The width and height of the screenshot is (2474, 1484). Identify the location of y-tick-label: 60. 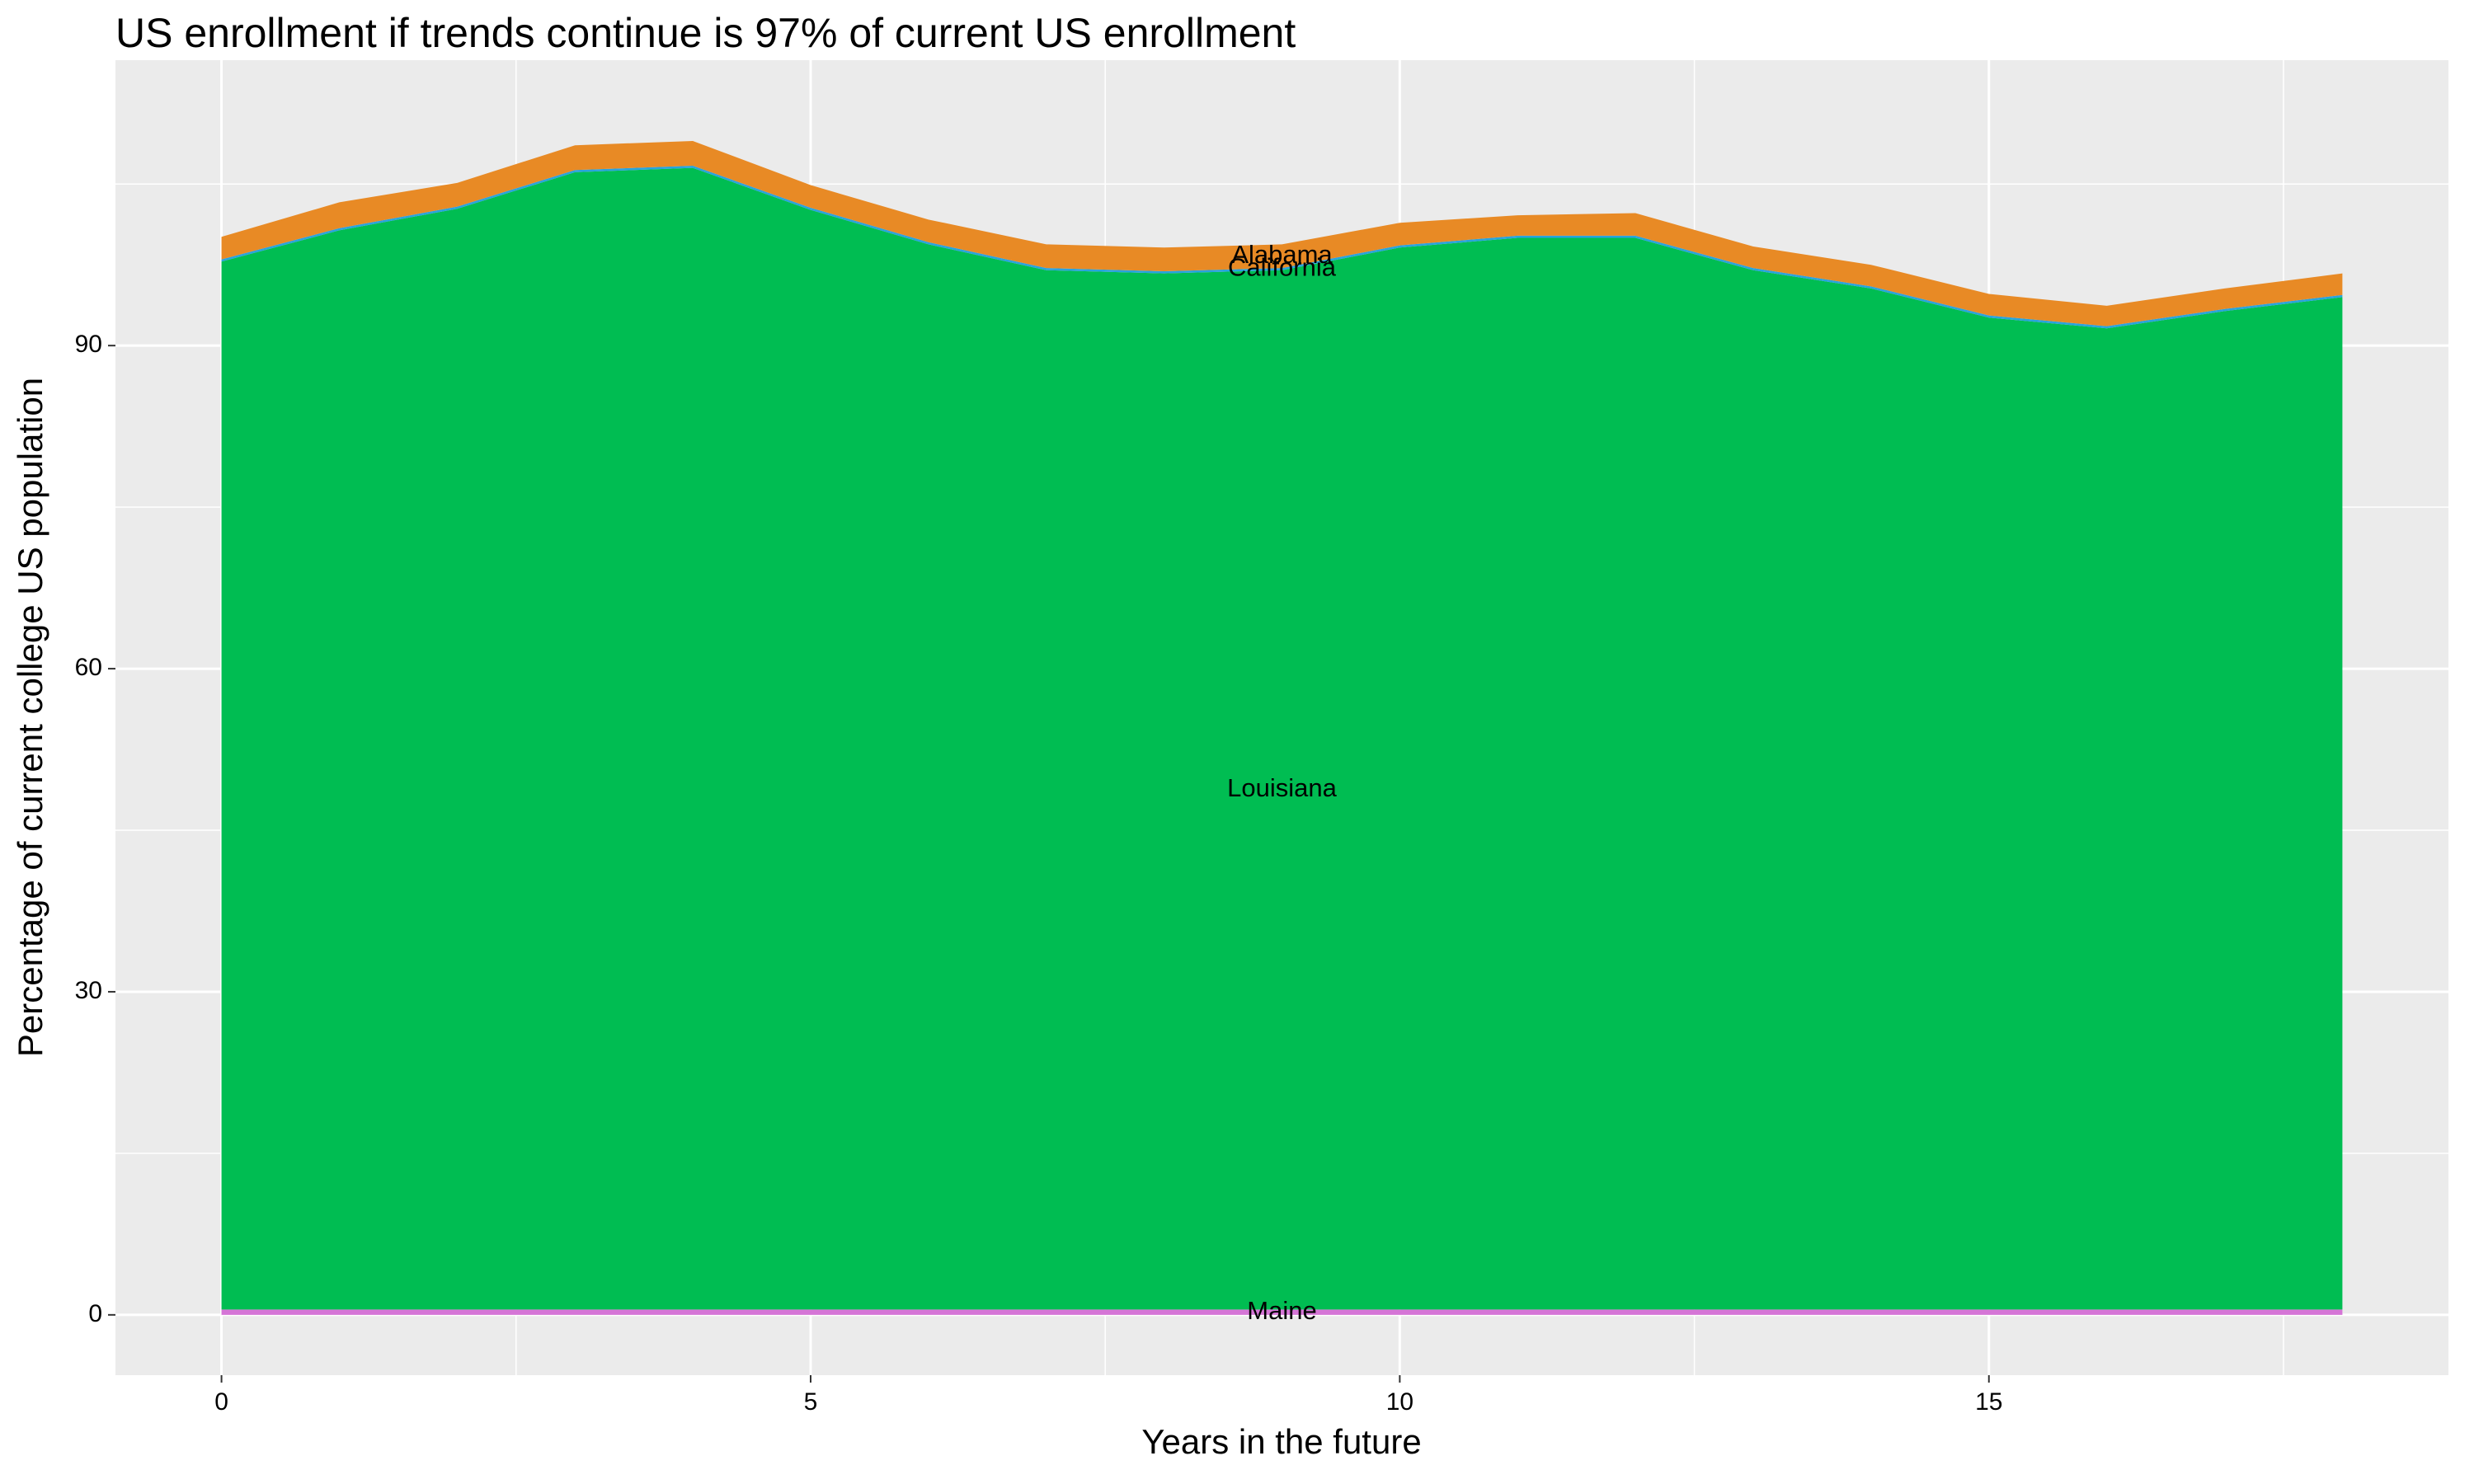
(88, 667).